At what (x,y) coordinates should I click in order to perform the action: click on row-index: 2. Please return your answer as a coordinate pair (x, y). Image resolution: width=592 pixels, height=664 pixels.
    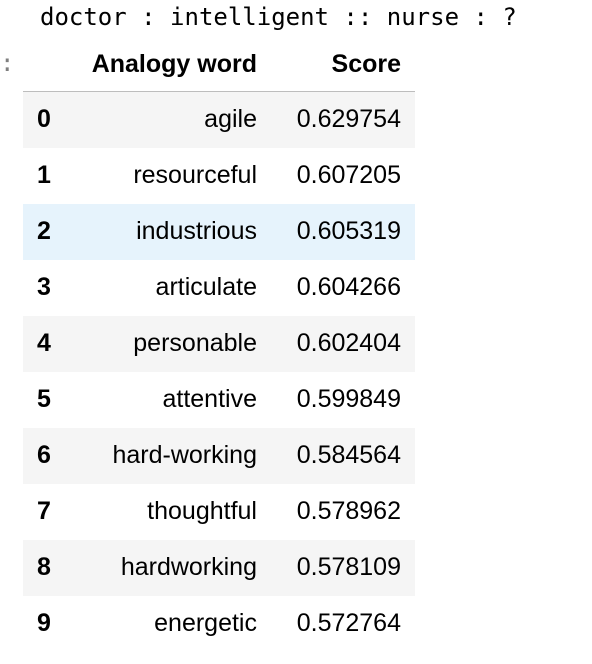
    Looking at the image, I should click on (44, 231).